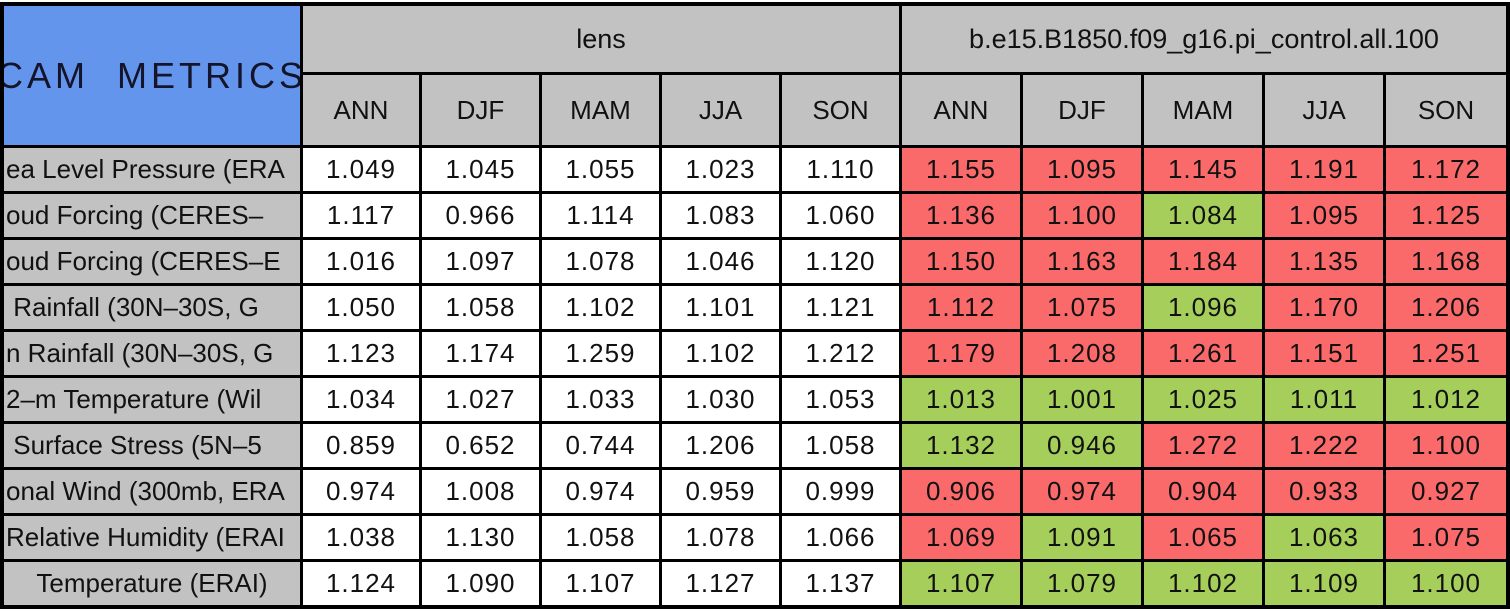 The image size is (1510, 611). I want to click on lens-value-cell: 1.038, so click(361, 537).